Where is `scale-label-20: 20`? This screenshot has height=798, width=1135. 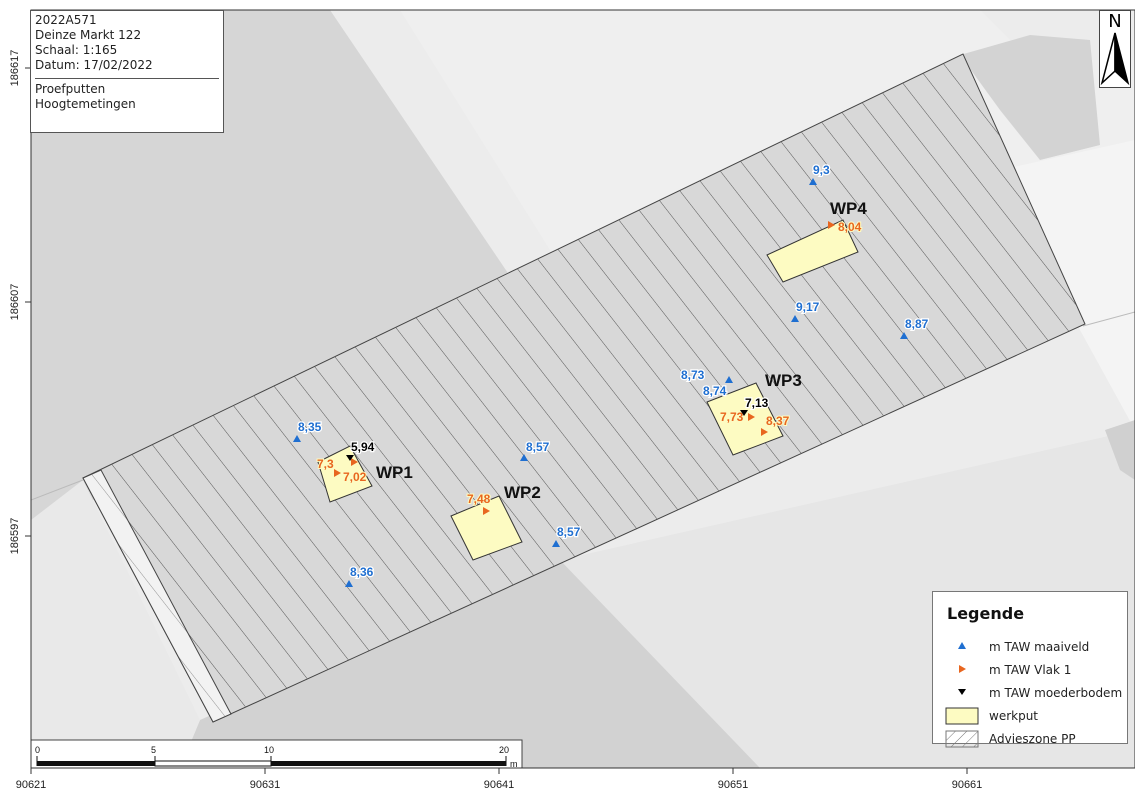
scale-label-20: 20 is located at coordinates (504, 750).